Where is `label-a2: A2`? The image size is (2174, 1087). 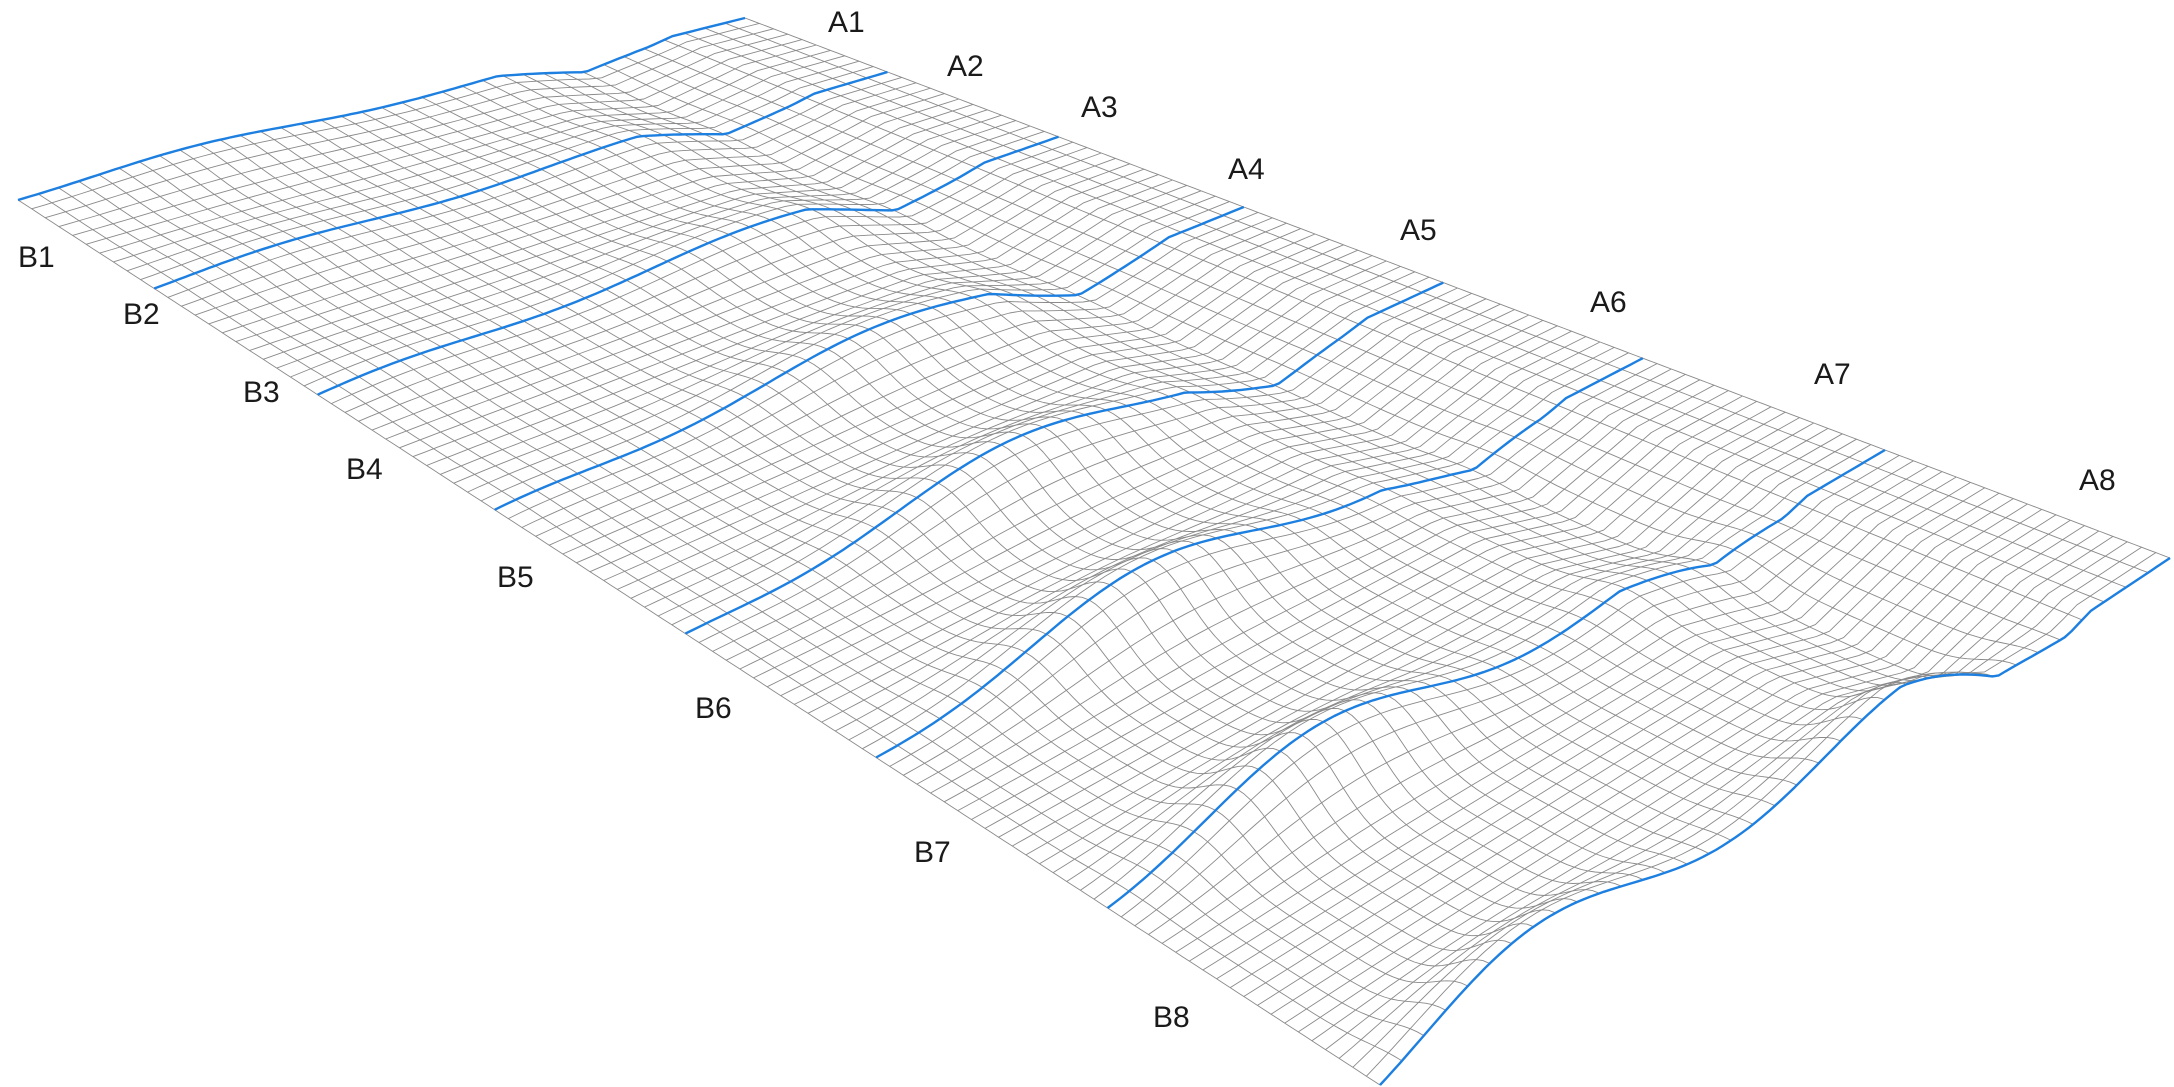 label-a2: A2 is located at coordinates (965, 66).